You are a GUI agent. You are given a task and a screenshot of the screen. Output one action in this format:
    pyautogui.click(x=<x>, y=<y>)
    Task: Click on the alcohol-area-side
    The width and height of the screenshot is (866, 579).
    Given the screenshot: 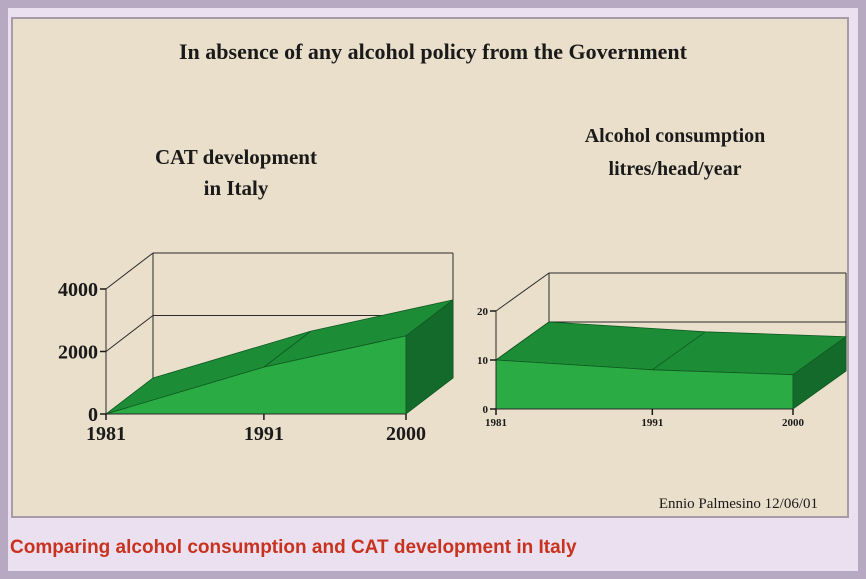 What is the action you would take?
    pyautogui.click(x=819, y=372)
    